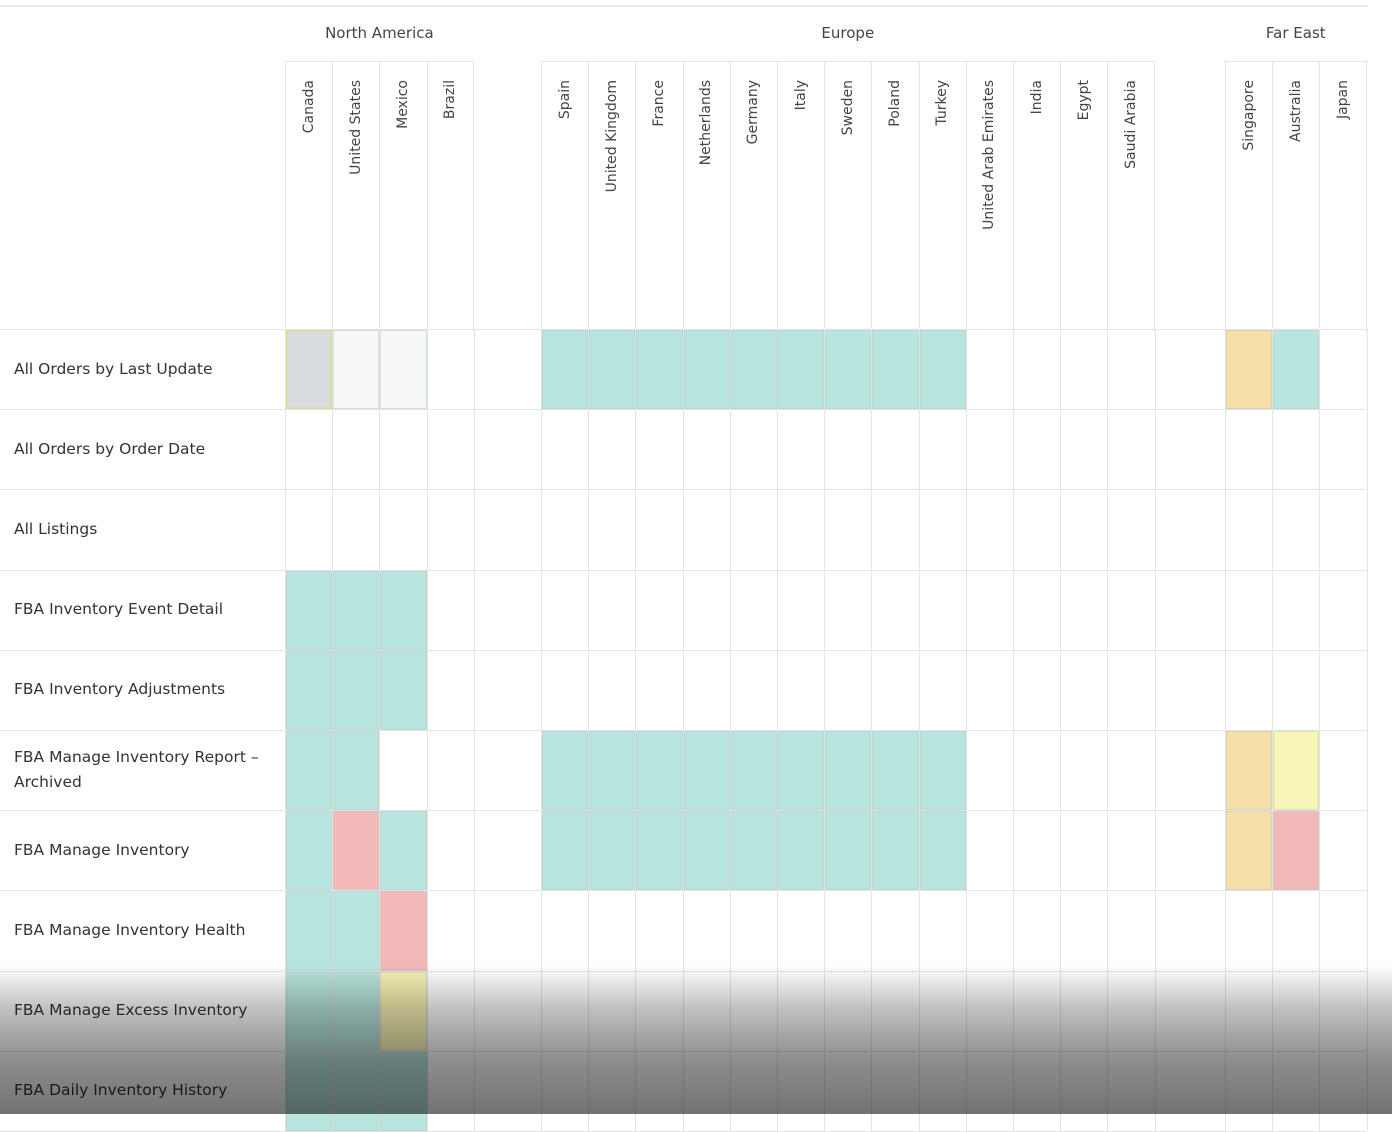  Describe the element at coordinates (450, 196) in the screenshot. I see `column-header-brazil` at that location.